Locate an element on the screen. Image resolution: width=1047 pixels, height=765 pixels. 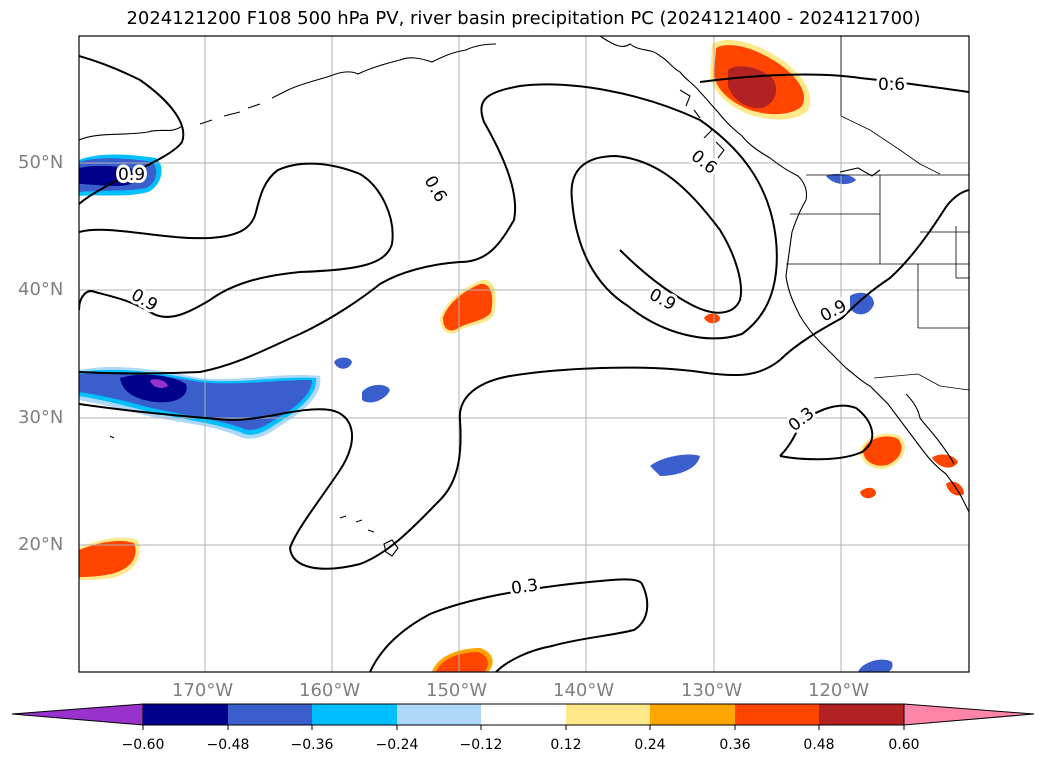
colorbar is located at coordinates (523, 716).